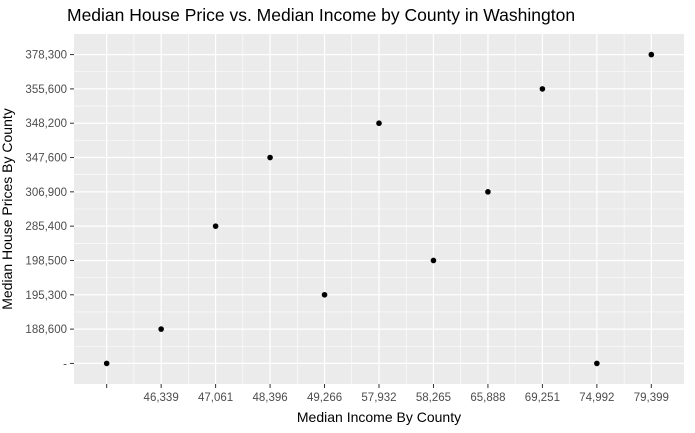 This screenshot has height=433, width=695. What do you see at coordinates (46, 56) in the screenshot?
I see `y-tick-label: 378,300` at bounding box center [46, 56].